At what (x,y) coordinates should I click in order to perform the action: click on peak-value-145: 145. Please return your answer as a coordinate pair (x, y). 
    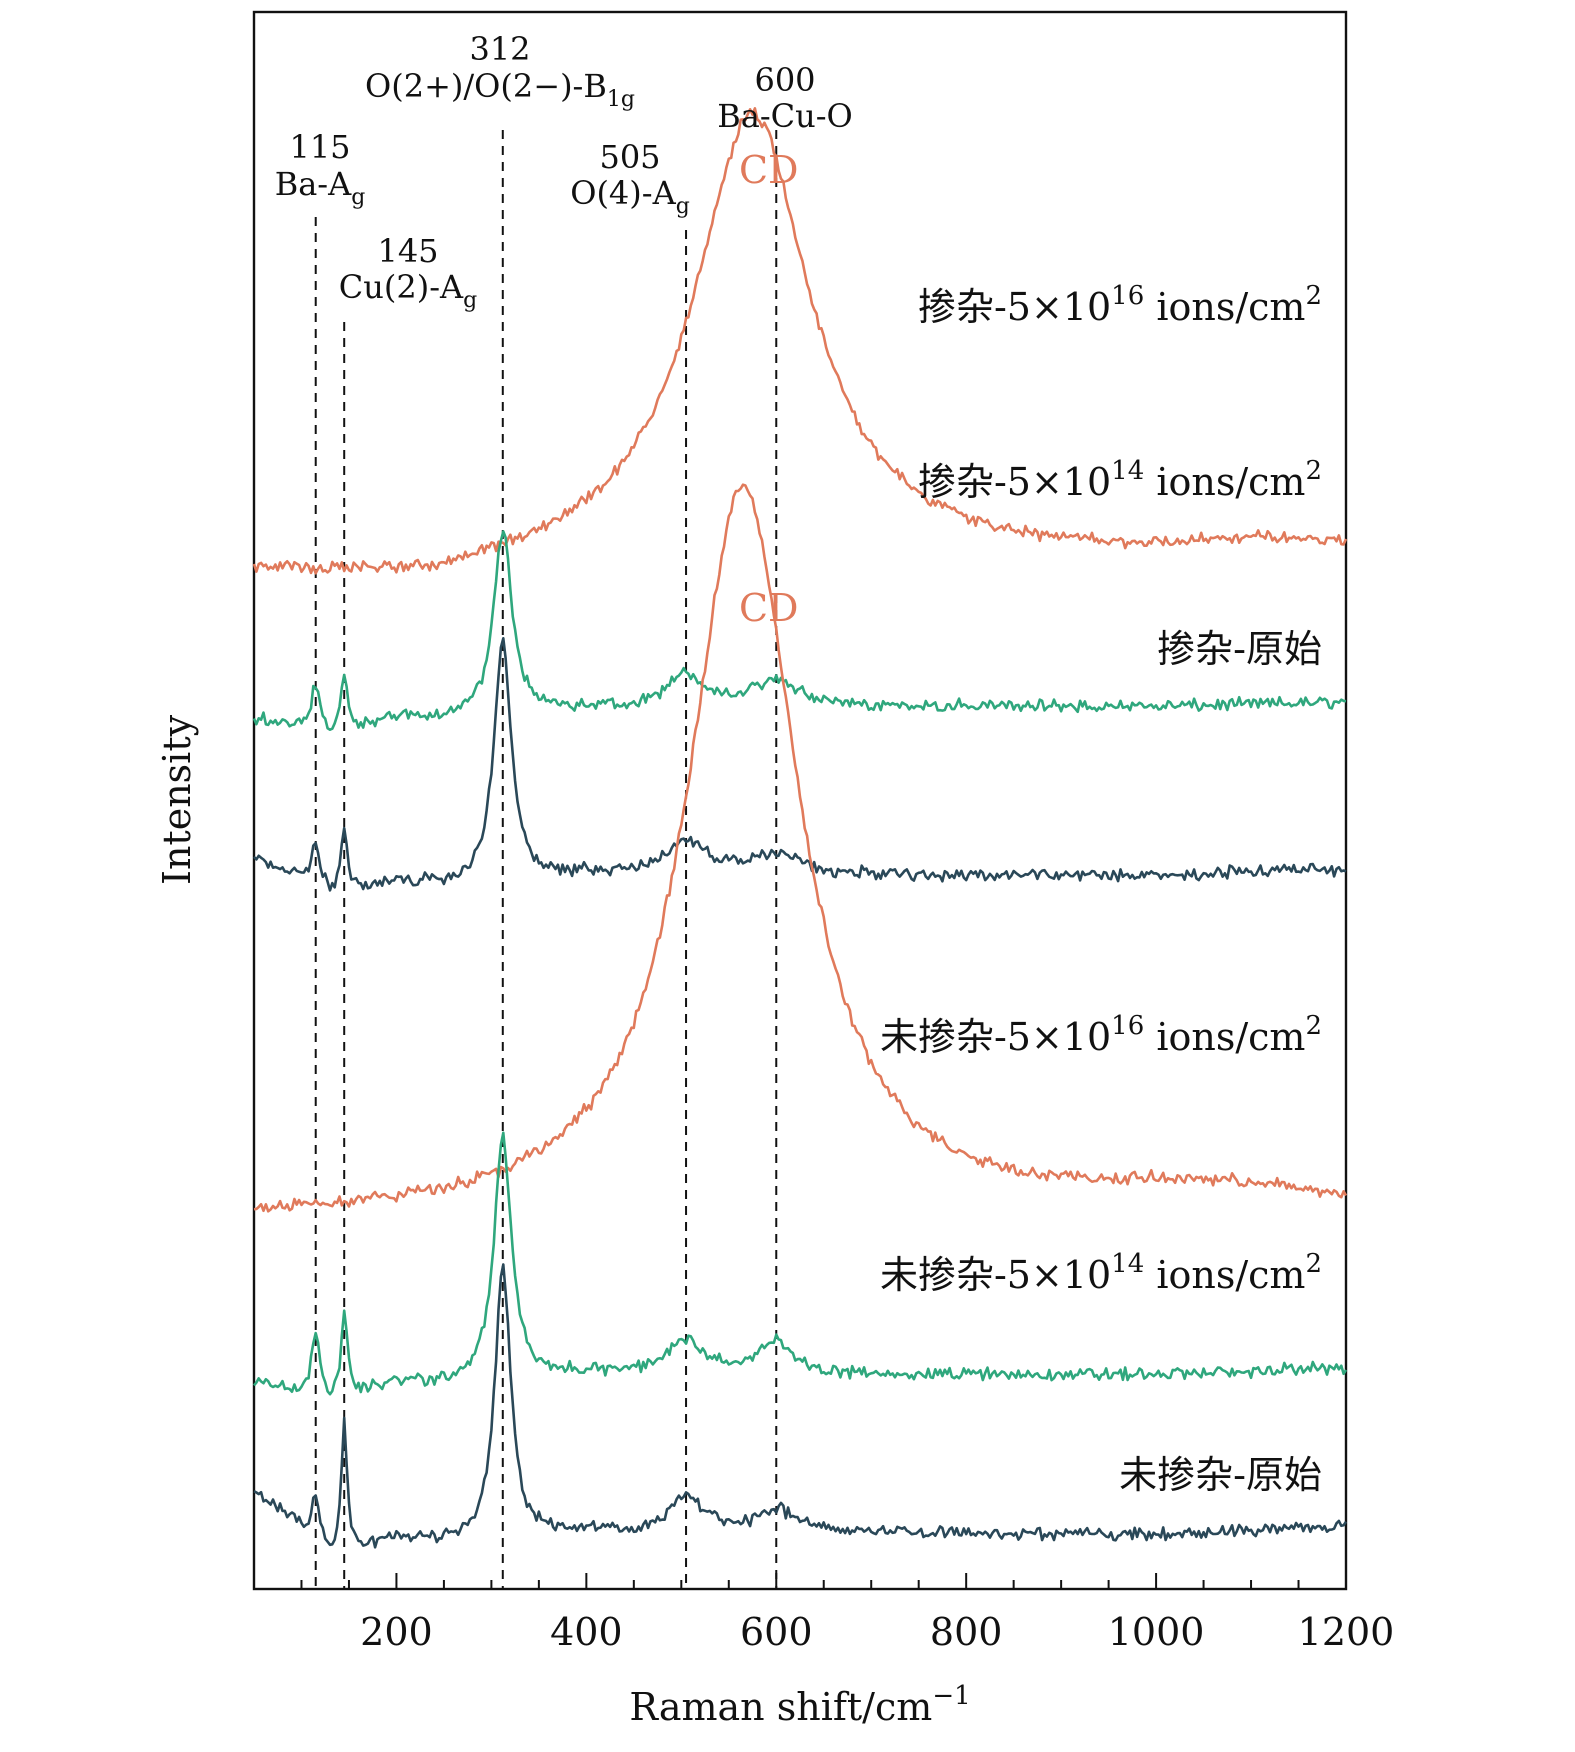
    Looking at the image, I should click on (407, 251).